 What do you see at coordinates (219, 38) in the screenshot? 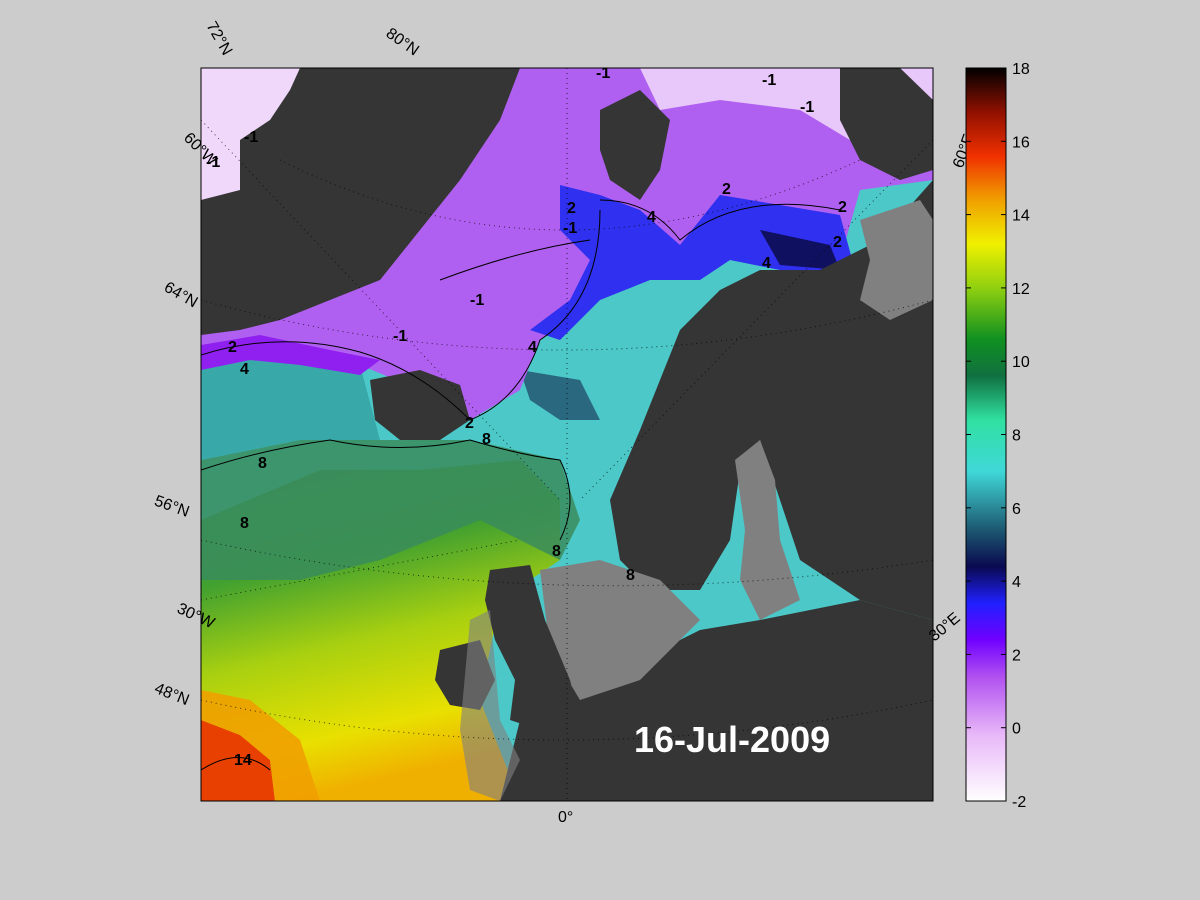
I see `lat-label-72n: 72°N` at bounding box center [219, 38].